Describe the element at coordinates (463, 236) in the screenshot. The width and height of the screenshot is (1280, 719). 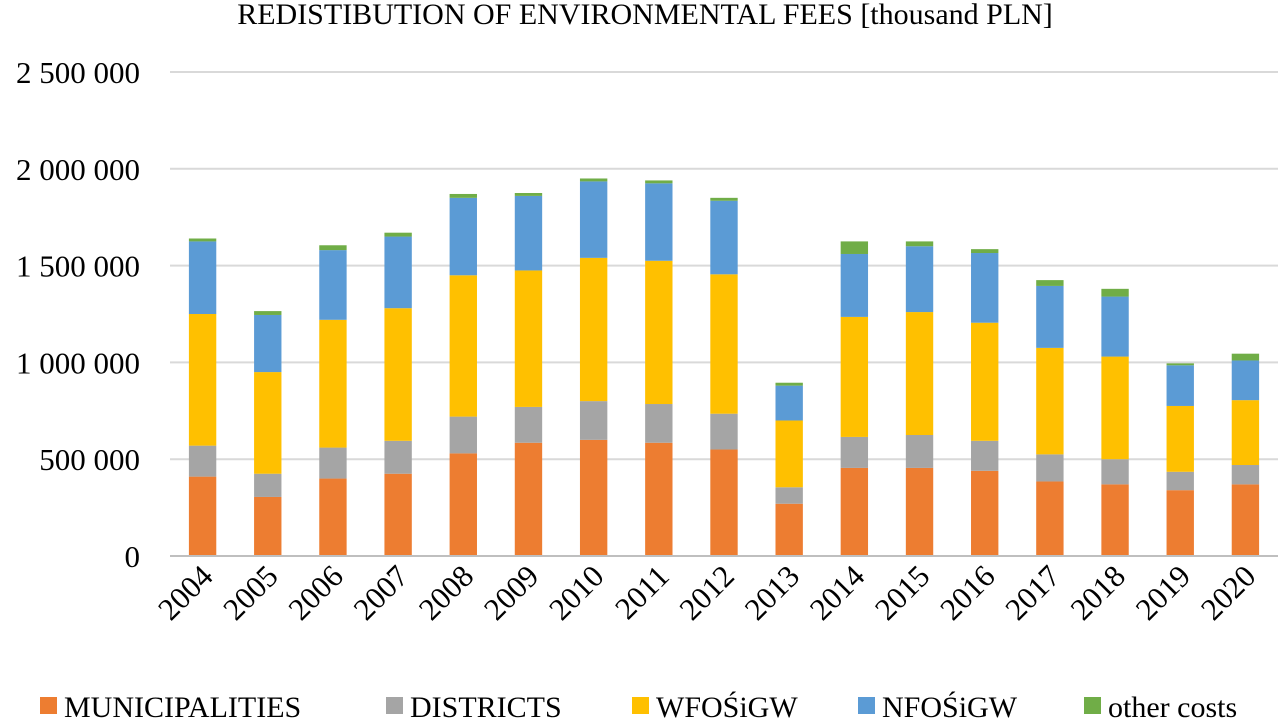
I see `bar-nfo-igw-2008` at that location.